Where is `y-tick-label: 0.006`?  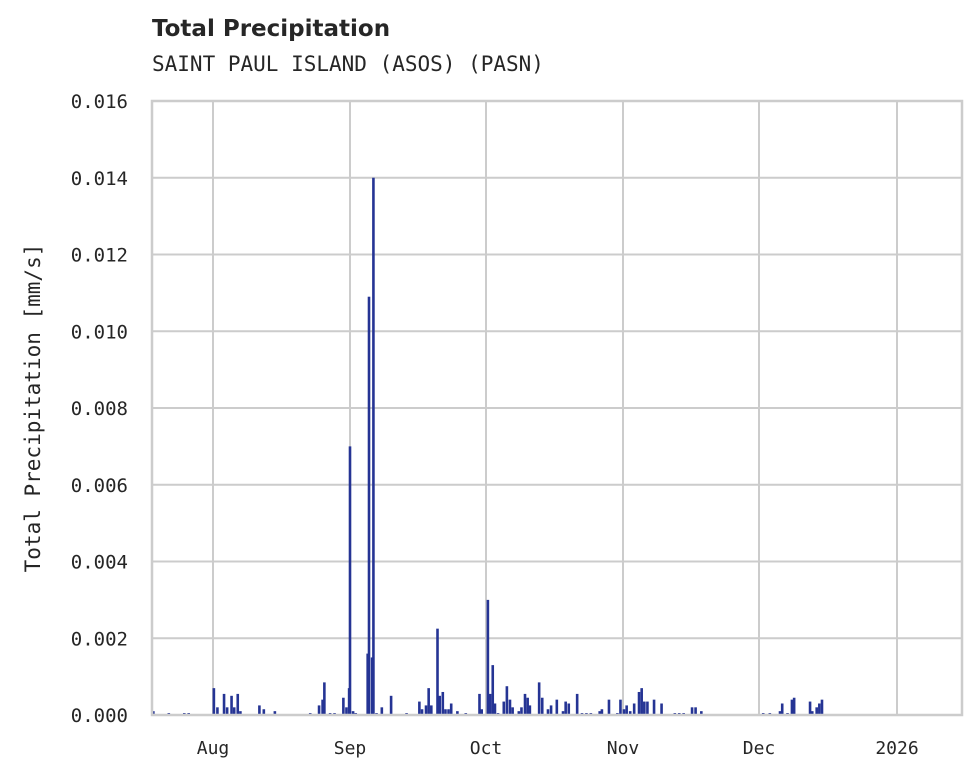
y-tick-label: 0.006 is located at coordinates (99, 486).